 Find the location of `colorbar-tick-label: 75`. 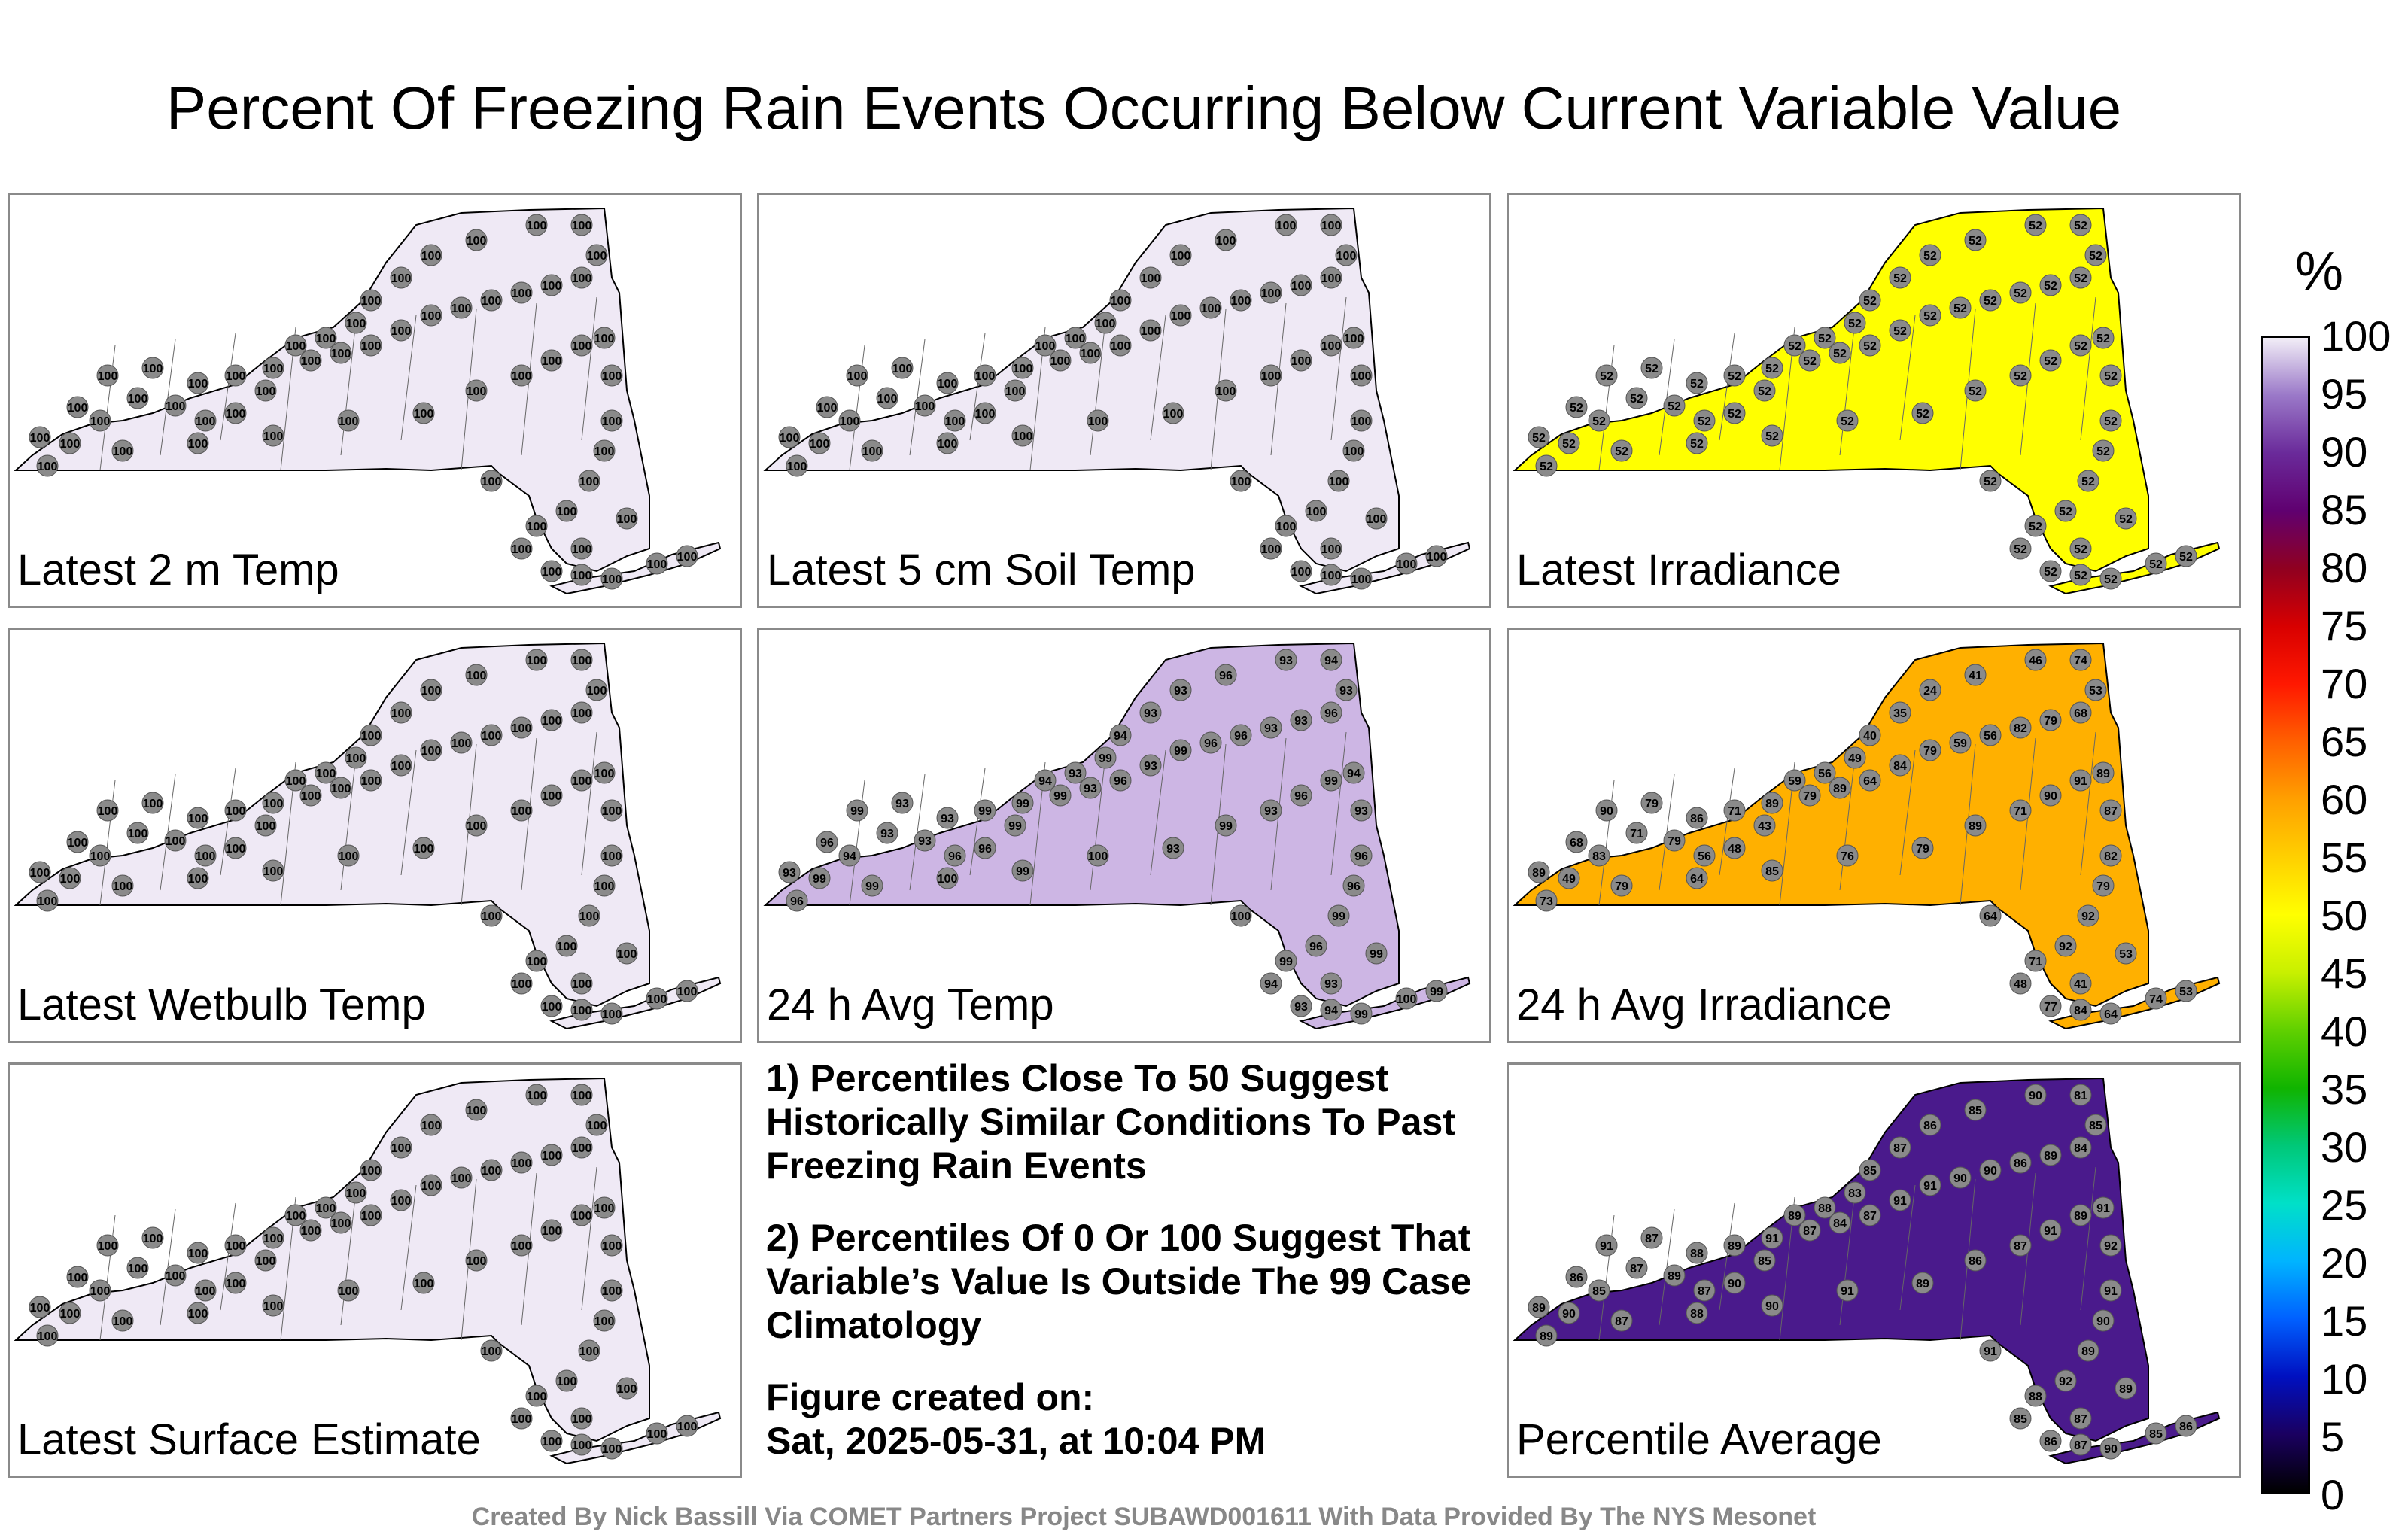

colorbar-tick-label: 75 is located at coordinates (2344, 625).